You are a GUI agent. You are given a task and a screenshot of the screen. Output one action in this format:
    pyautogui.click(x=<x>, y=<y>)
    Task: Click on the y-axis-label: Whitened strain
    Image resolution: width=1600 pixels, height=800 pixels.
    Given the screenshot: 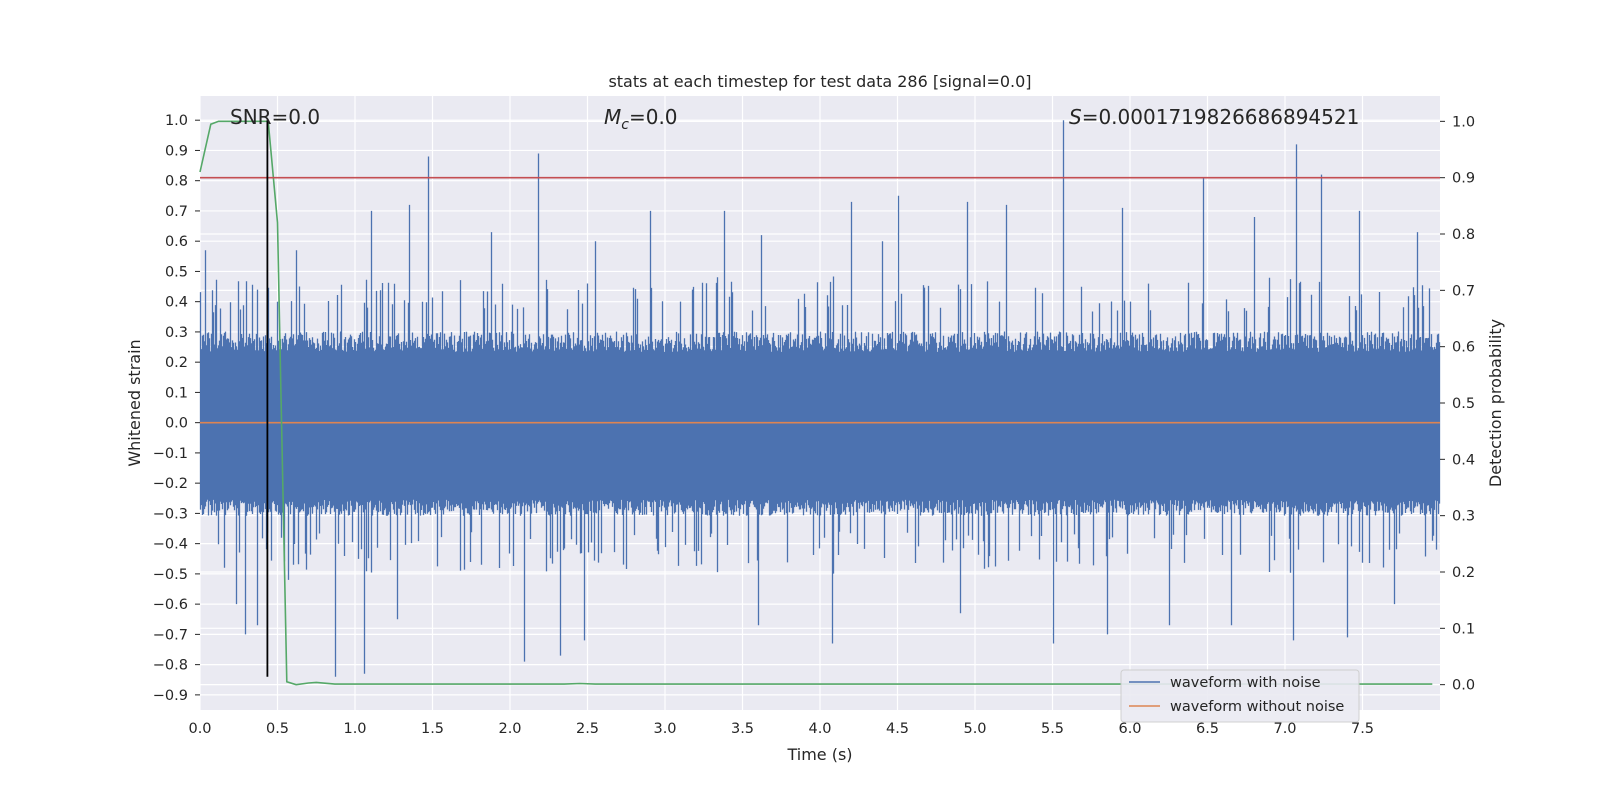 What is the action you would take?
    pyautogui.click(x=134, y=402)
    